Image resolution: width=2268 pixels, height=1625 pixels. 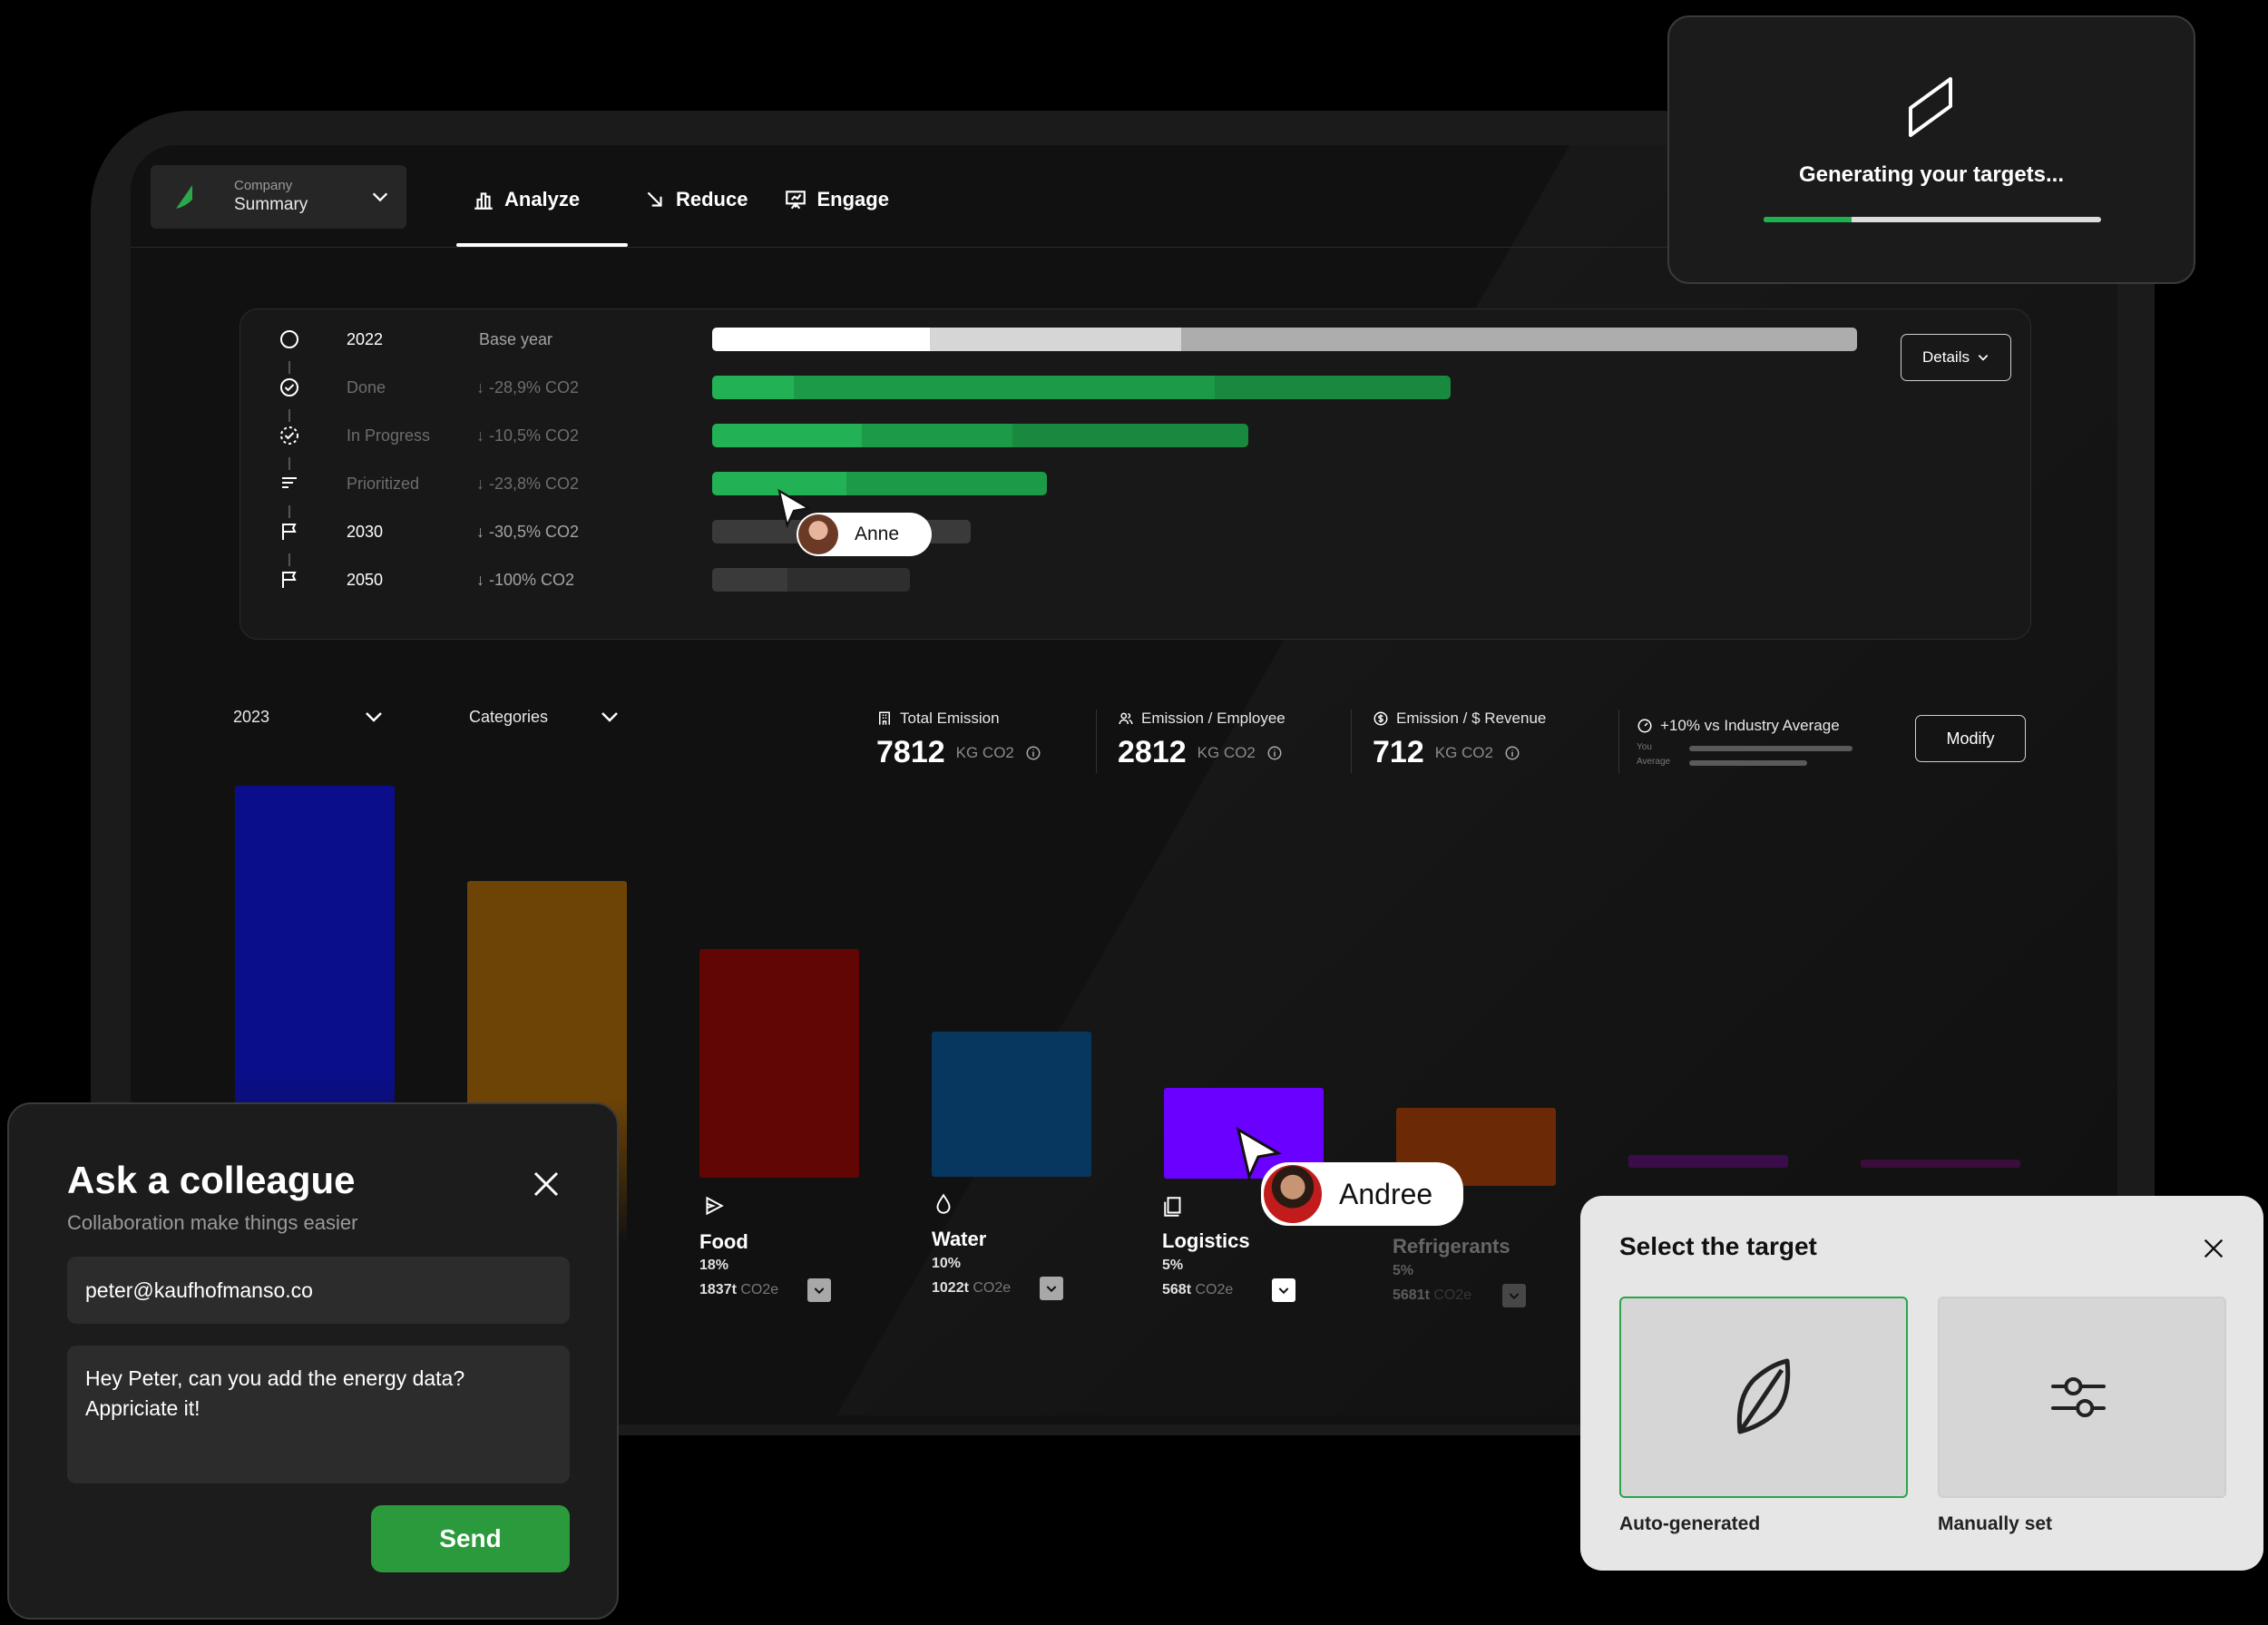 What do you see at coordinates (1996, 1524) in the screenshot?
I see `option-label: Manually set` at bounding box center [1996, 1524].